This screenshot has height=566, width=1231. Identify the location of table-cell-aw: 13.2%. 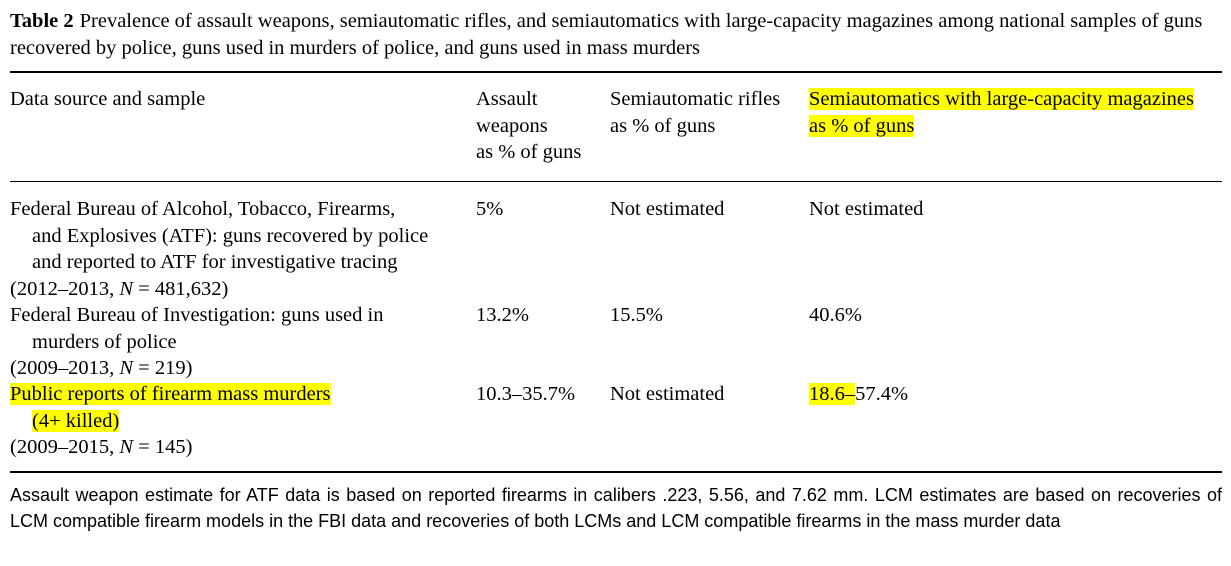
(502, 315).